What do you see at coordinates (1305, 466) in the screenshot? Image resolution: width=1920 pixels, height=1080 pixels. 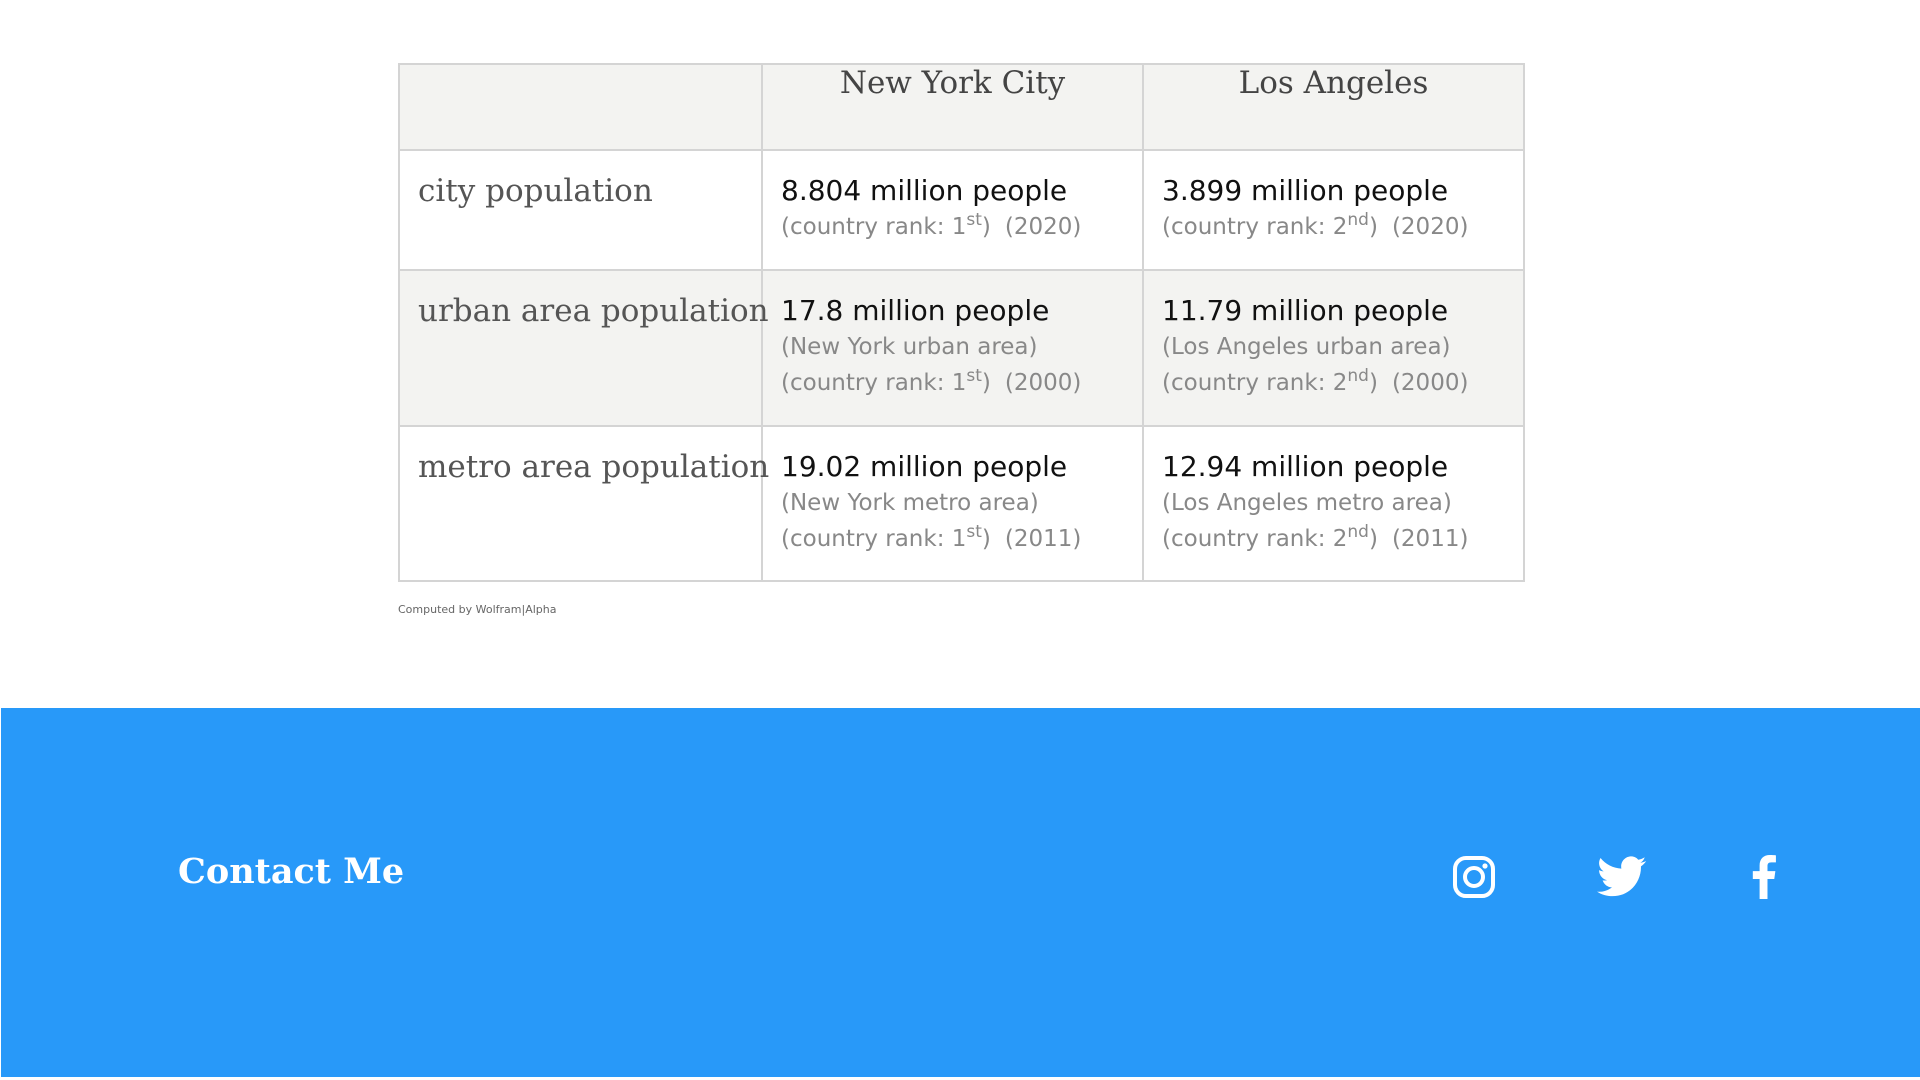 I see `value-main: 12.94 million people` at bounding box center [1305, 466].